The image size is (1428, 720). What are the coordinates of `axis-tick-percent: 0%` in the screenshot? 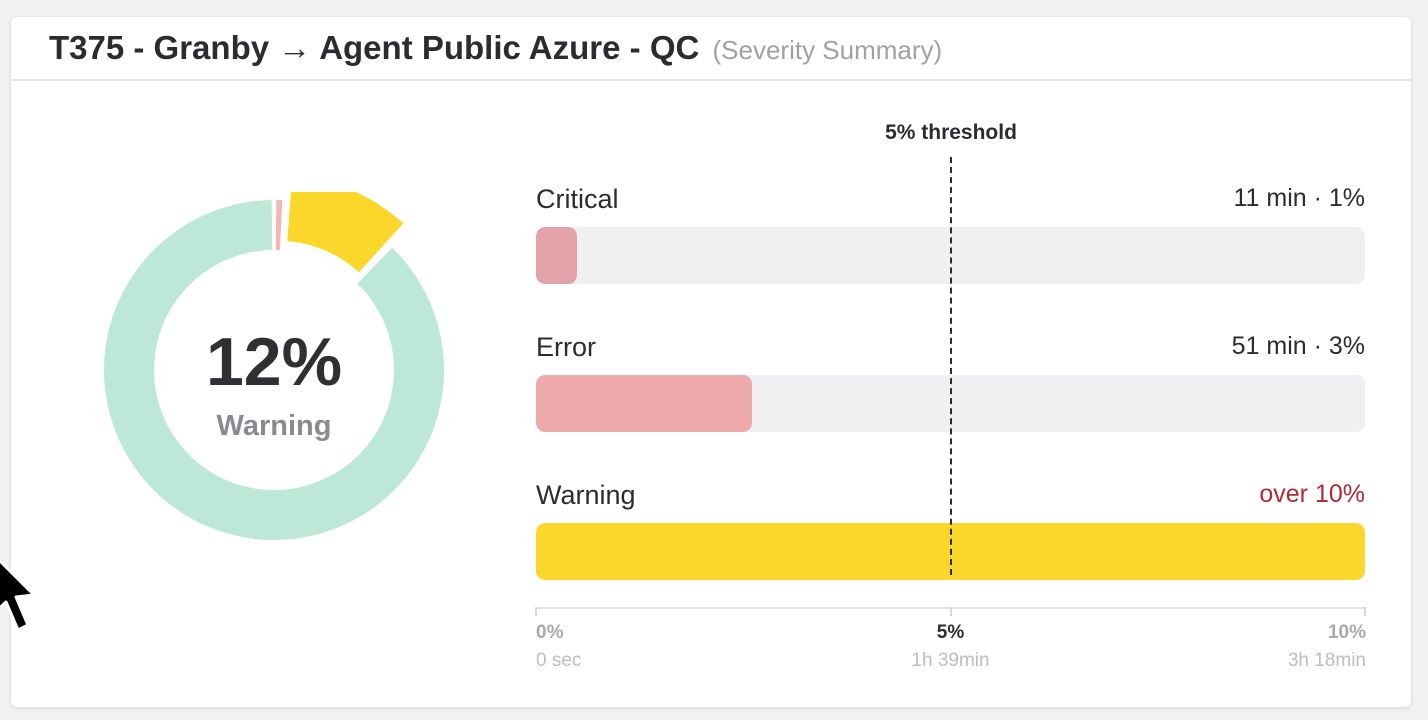 It's located at (550, 632).